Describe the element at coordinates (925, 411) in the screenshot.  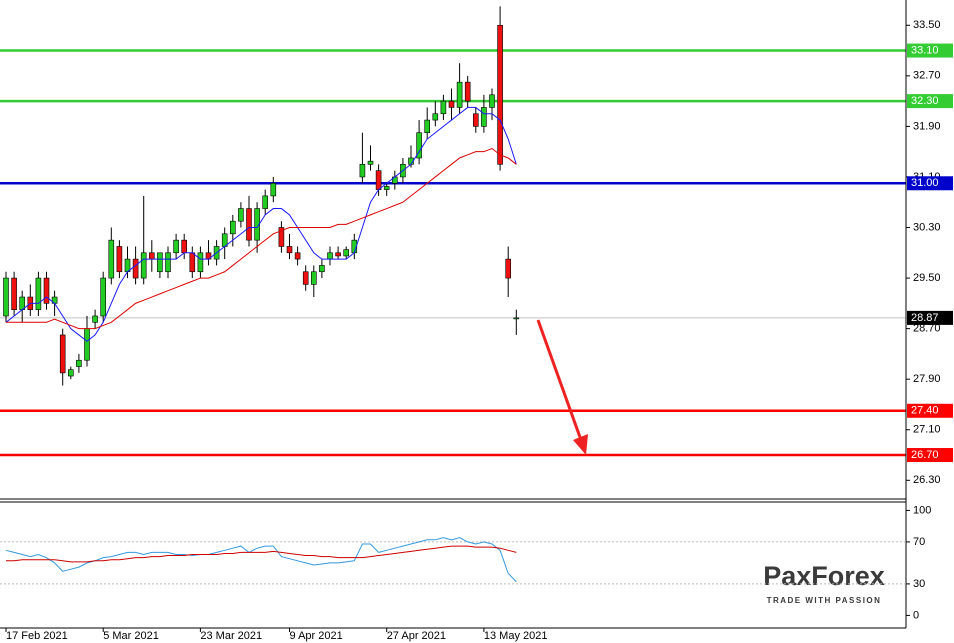
I see `level-label: 27.40` at that location.